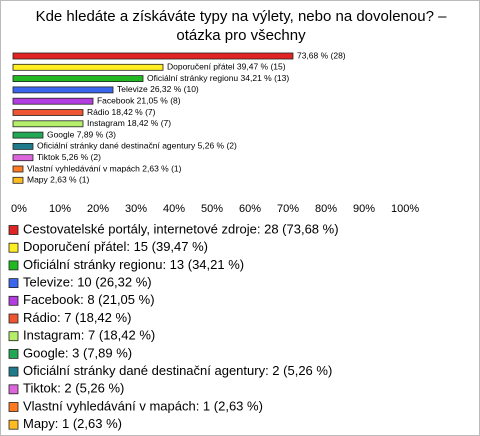 The height and width of the screenshot is (436, 480). What do you see at coordinates (87, 282) in the screenshot?
I see `legend-label: Televize: 10 (26,32 %)` at bounding box center [87, 282].